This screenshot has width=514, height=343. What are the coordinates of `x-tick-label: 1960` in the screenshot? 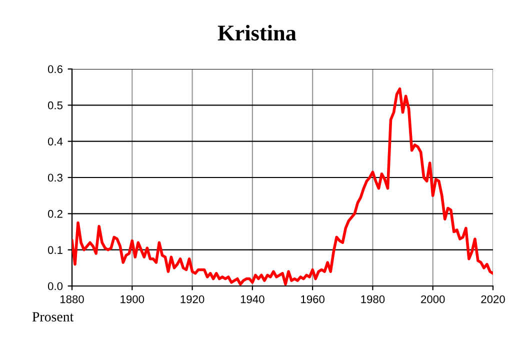 It's located at (312, 299).